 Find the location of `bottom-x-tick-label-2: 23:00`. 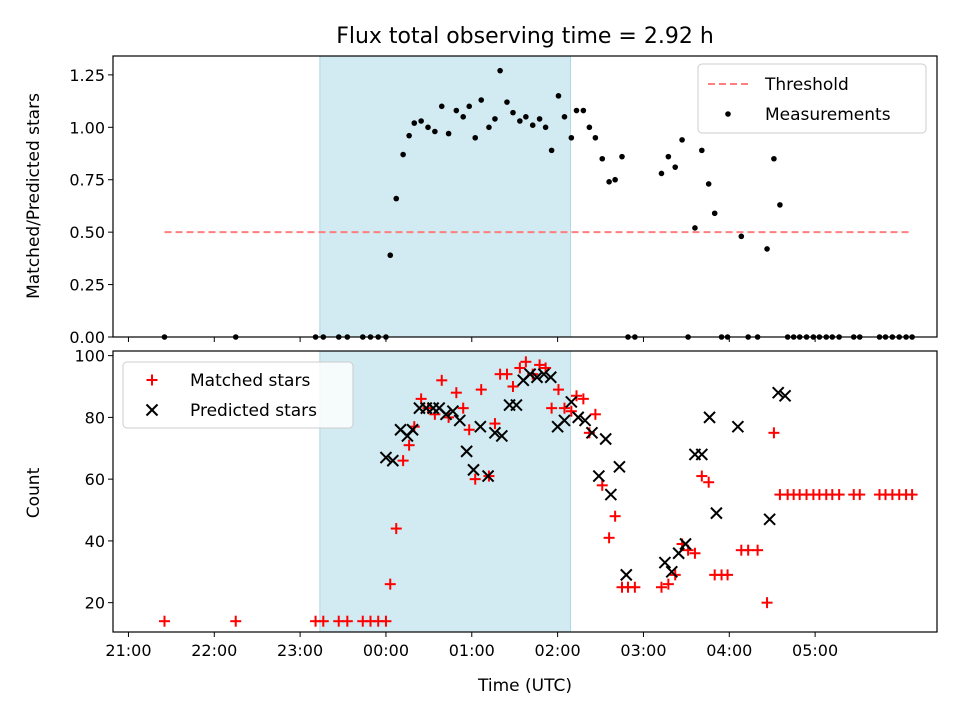

bottom-x-tick-label-2: 23:00 is located at coordinates (300, 650).